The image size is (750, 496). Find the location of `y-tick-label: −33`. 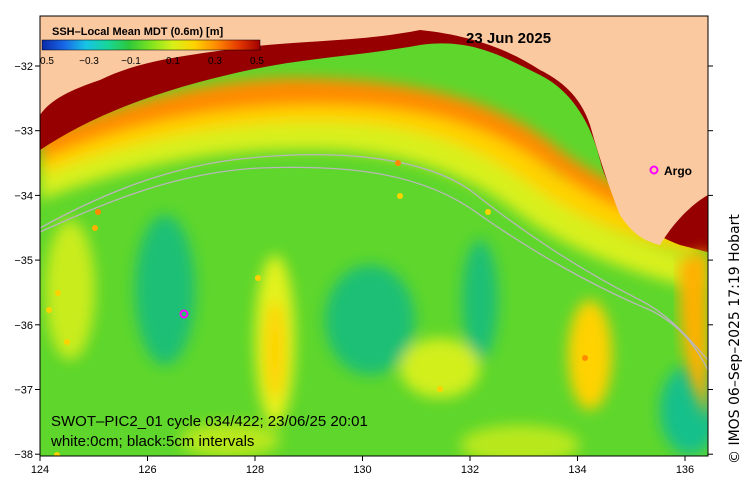

y-tick-label: −33 is located at coordinates (23, 132).